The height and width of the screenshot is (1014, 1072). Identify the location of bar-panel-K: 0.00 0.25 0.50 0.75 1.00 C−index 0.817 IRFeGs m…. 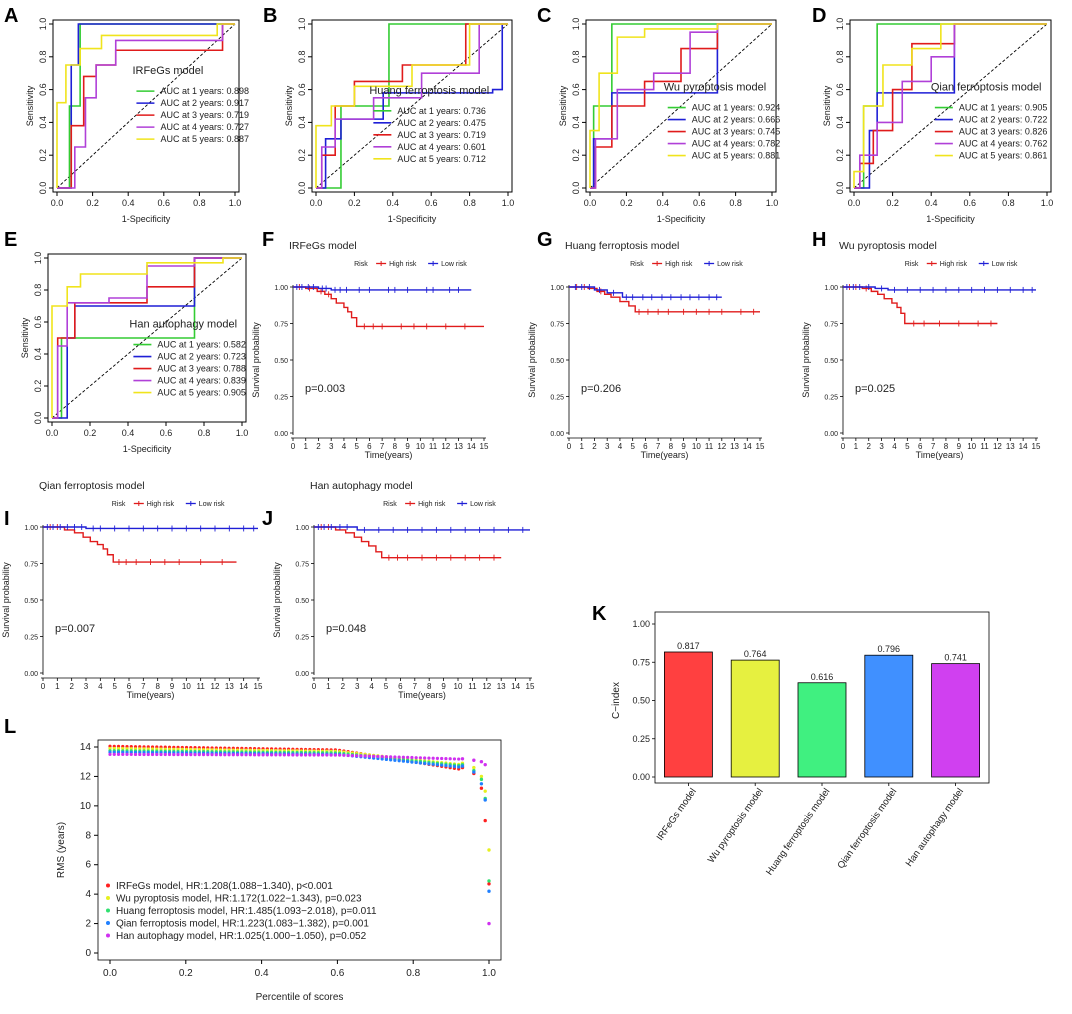
(800, 744).